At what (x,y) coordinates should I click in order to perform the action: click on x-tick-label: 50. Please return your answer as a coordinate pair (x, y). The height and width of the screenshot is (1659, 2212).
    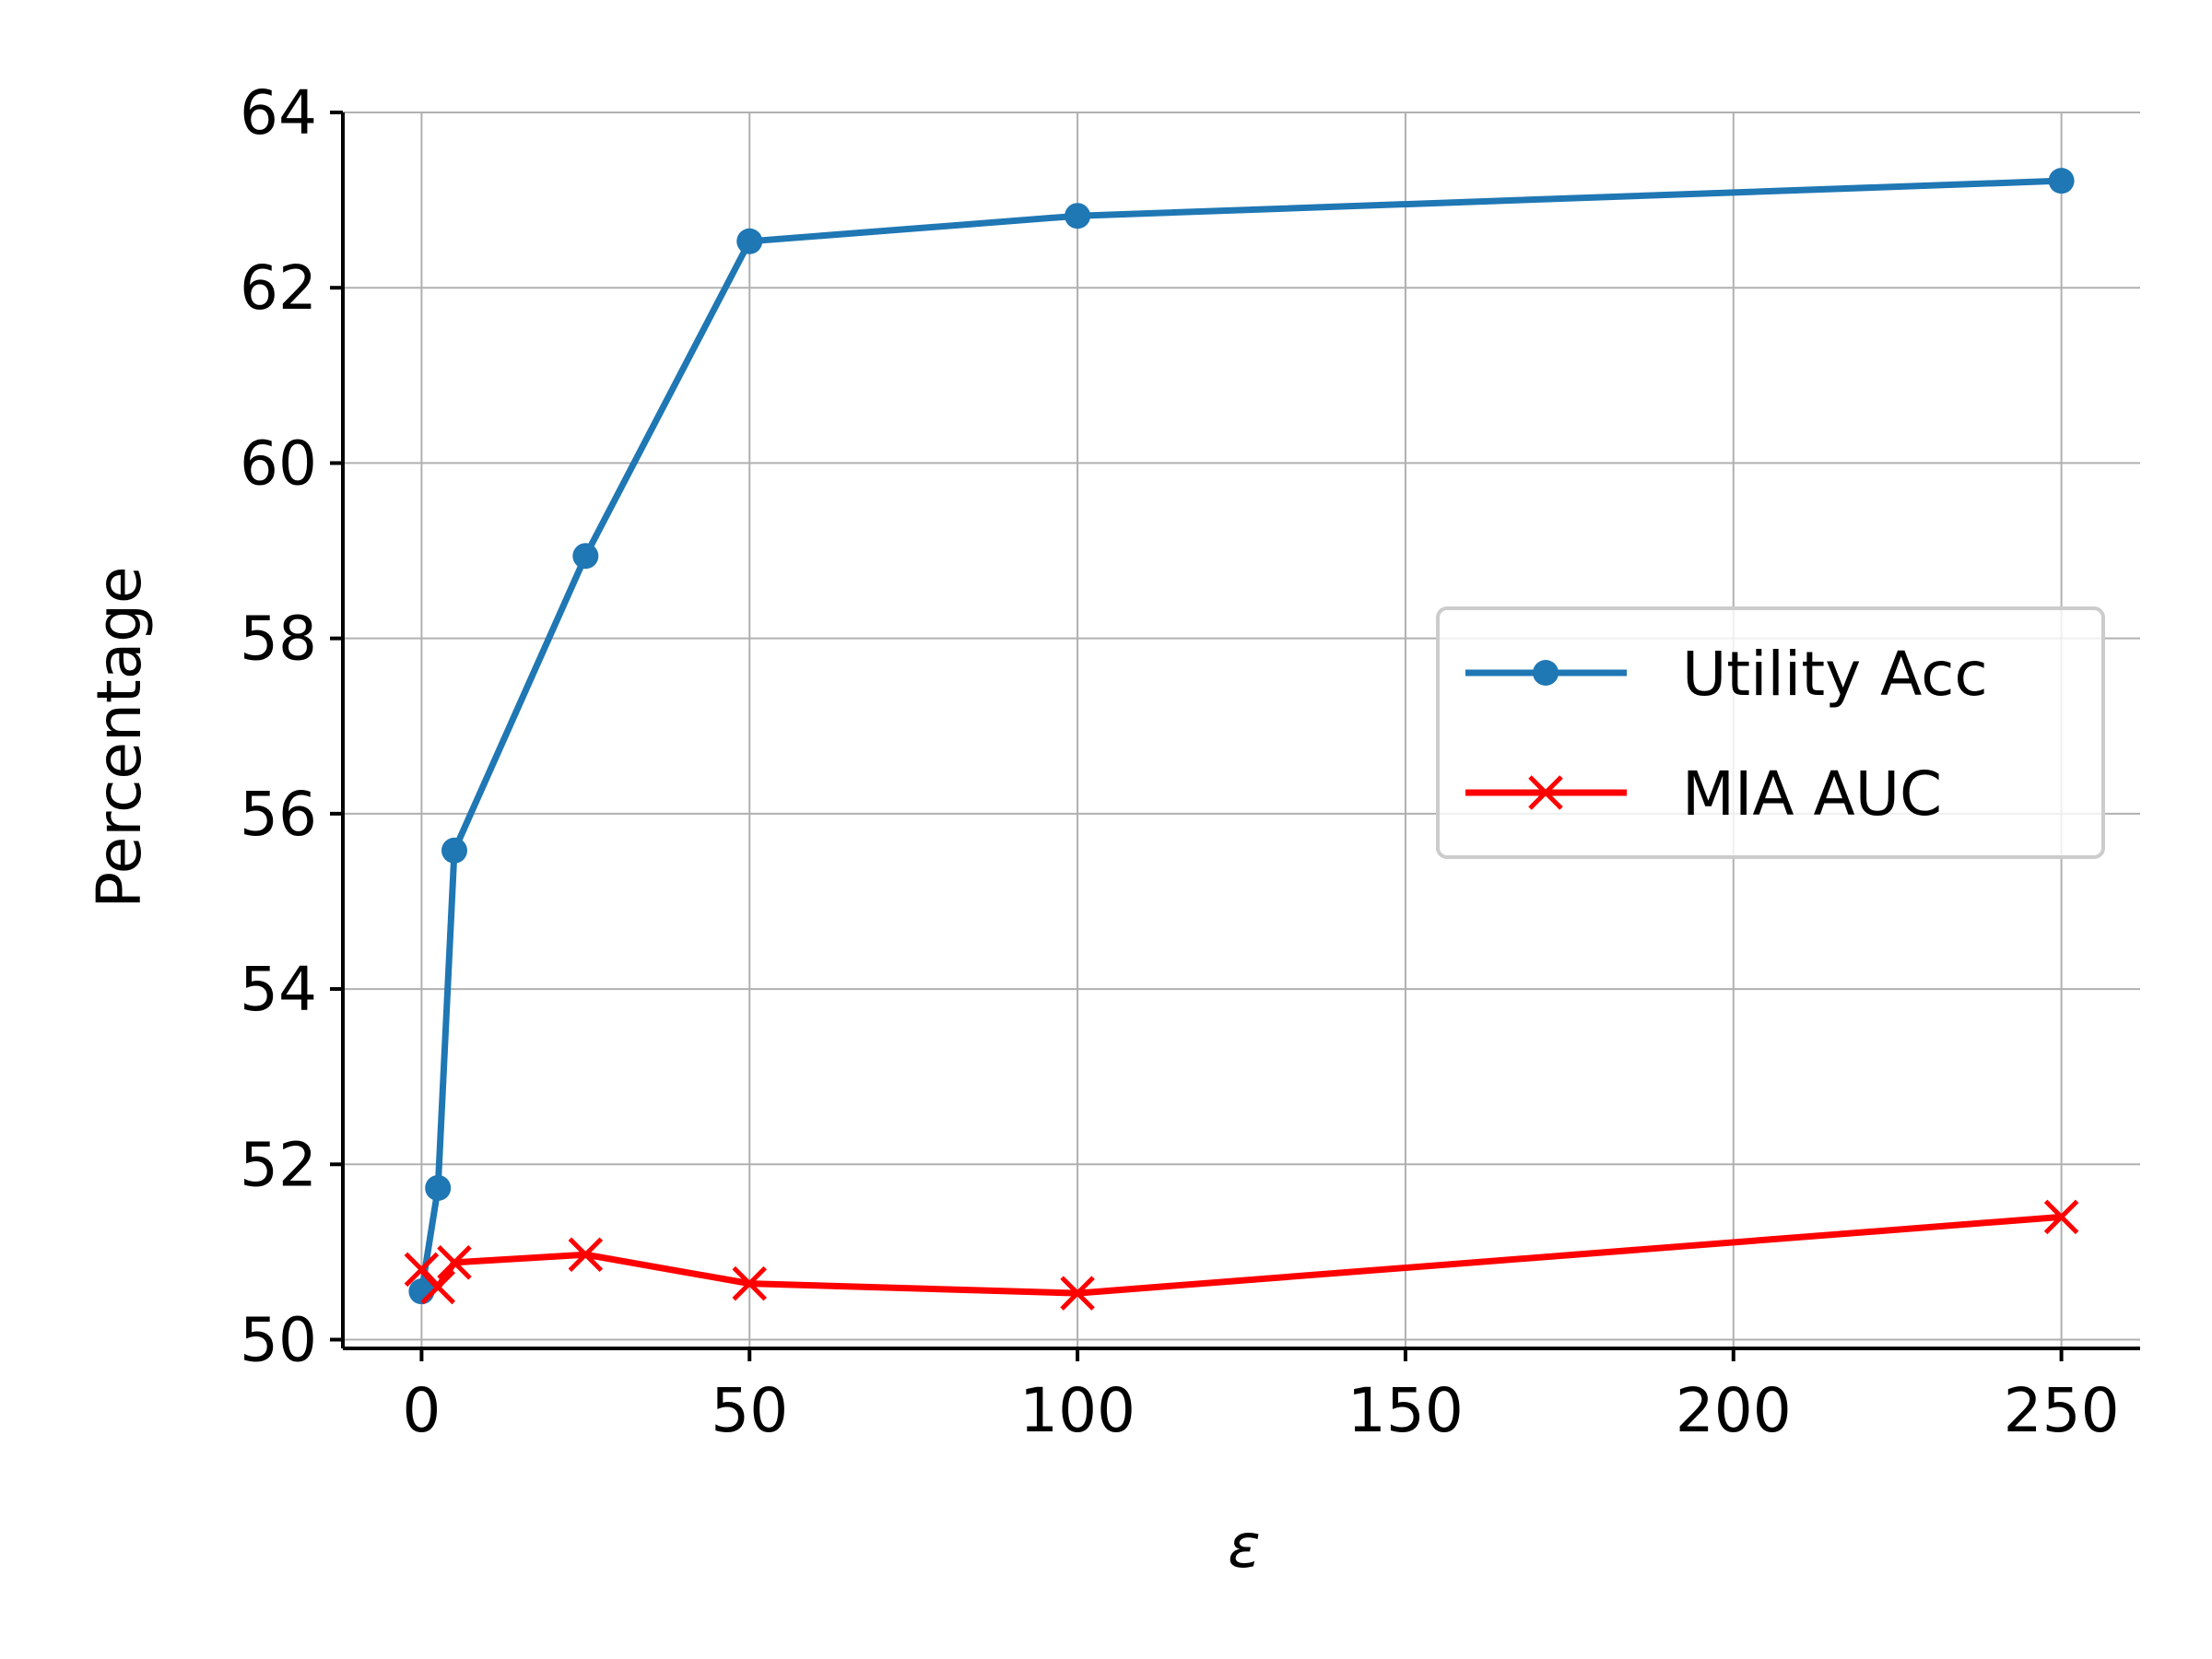
    Looking at the image, I should click on (749, 1410).